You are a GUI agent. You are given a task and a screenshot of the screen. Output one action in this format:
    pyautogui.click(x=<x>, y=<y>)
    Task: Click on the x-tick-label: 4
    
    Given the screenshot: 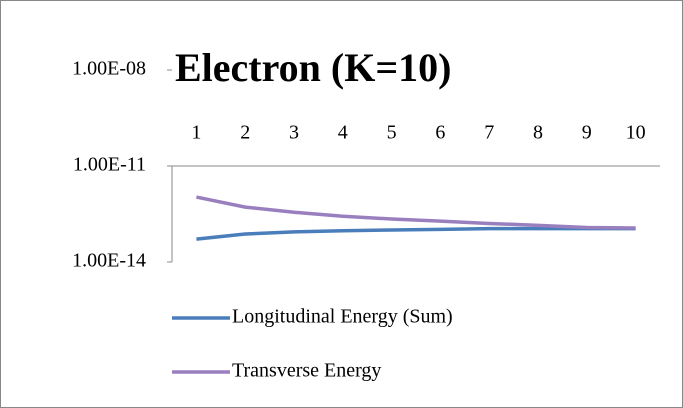 What is the action you would take?
    pyautogui.click(x=343, y=133)
    